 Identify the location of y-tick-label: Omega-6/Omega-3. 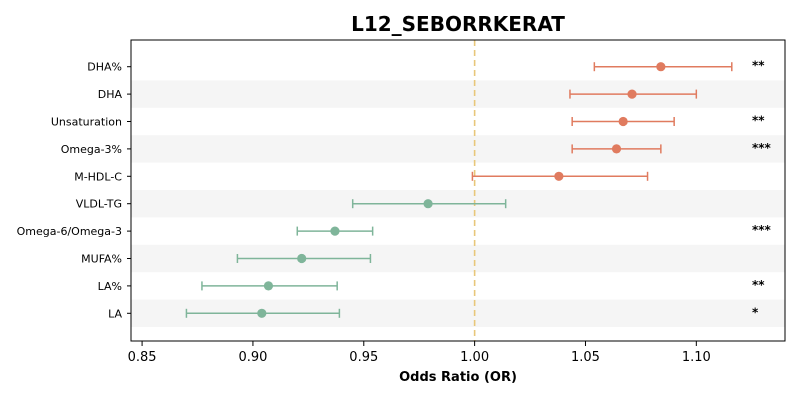
(69, 231).